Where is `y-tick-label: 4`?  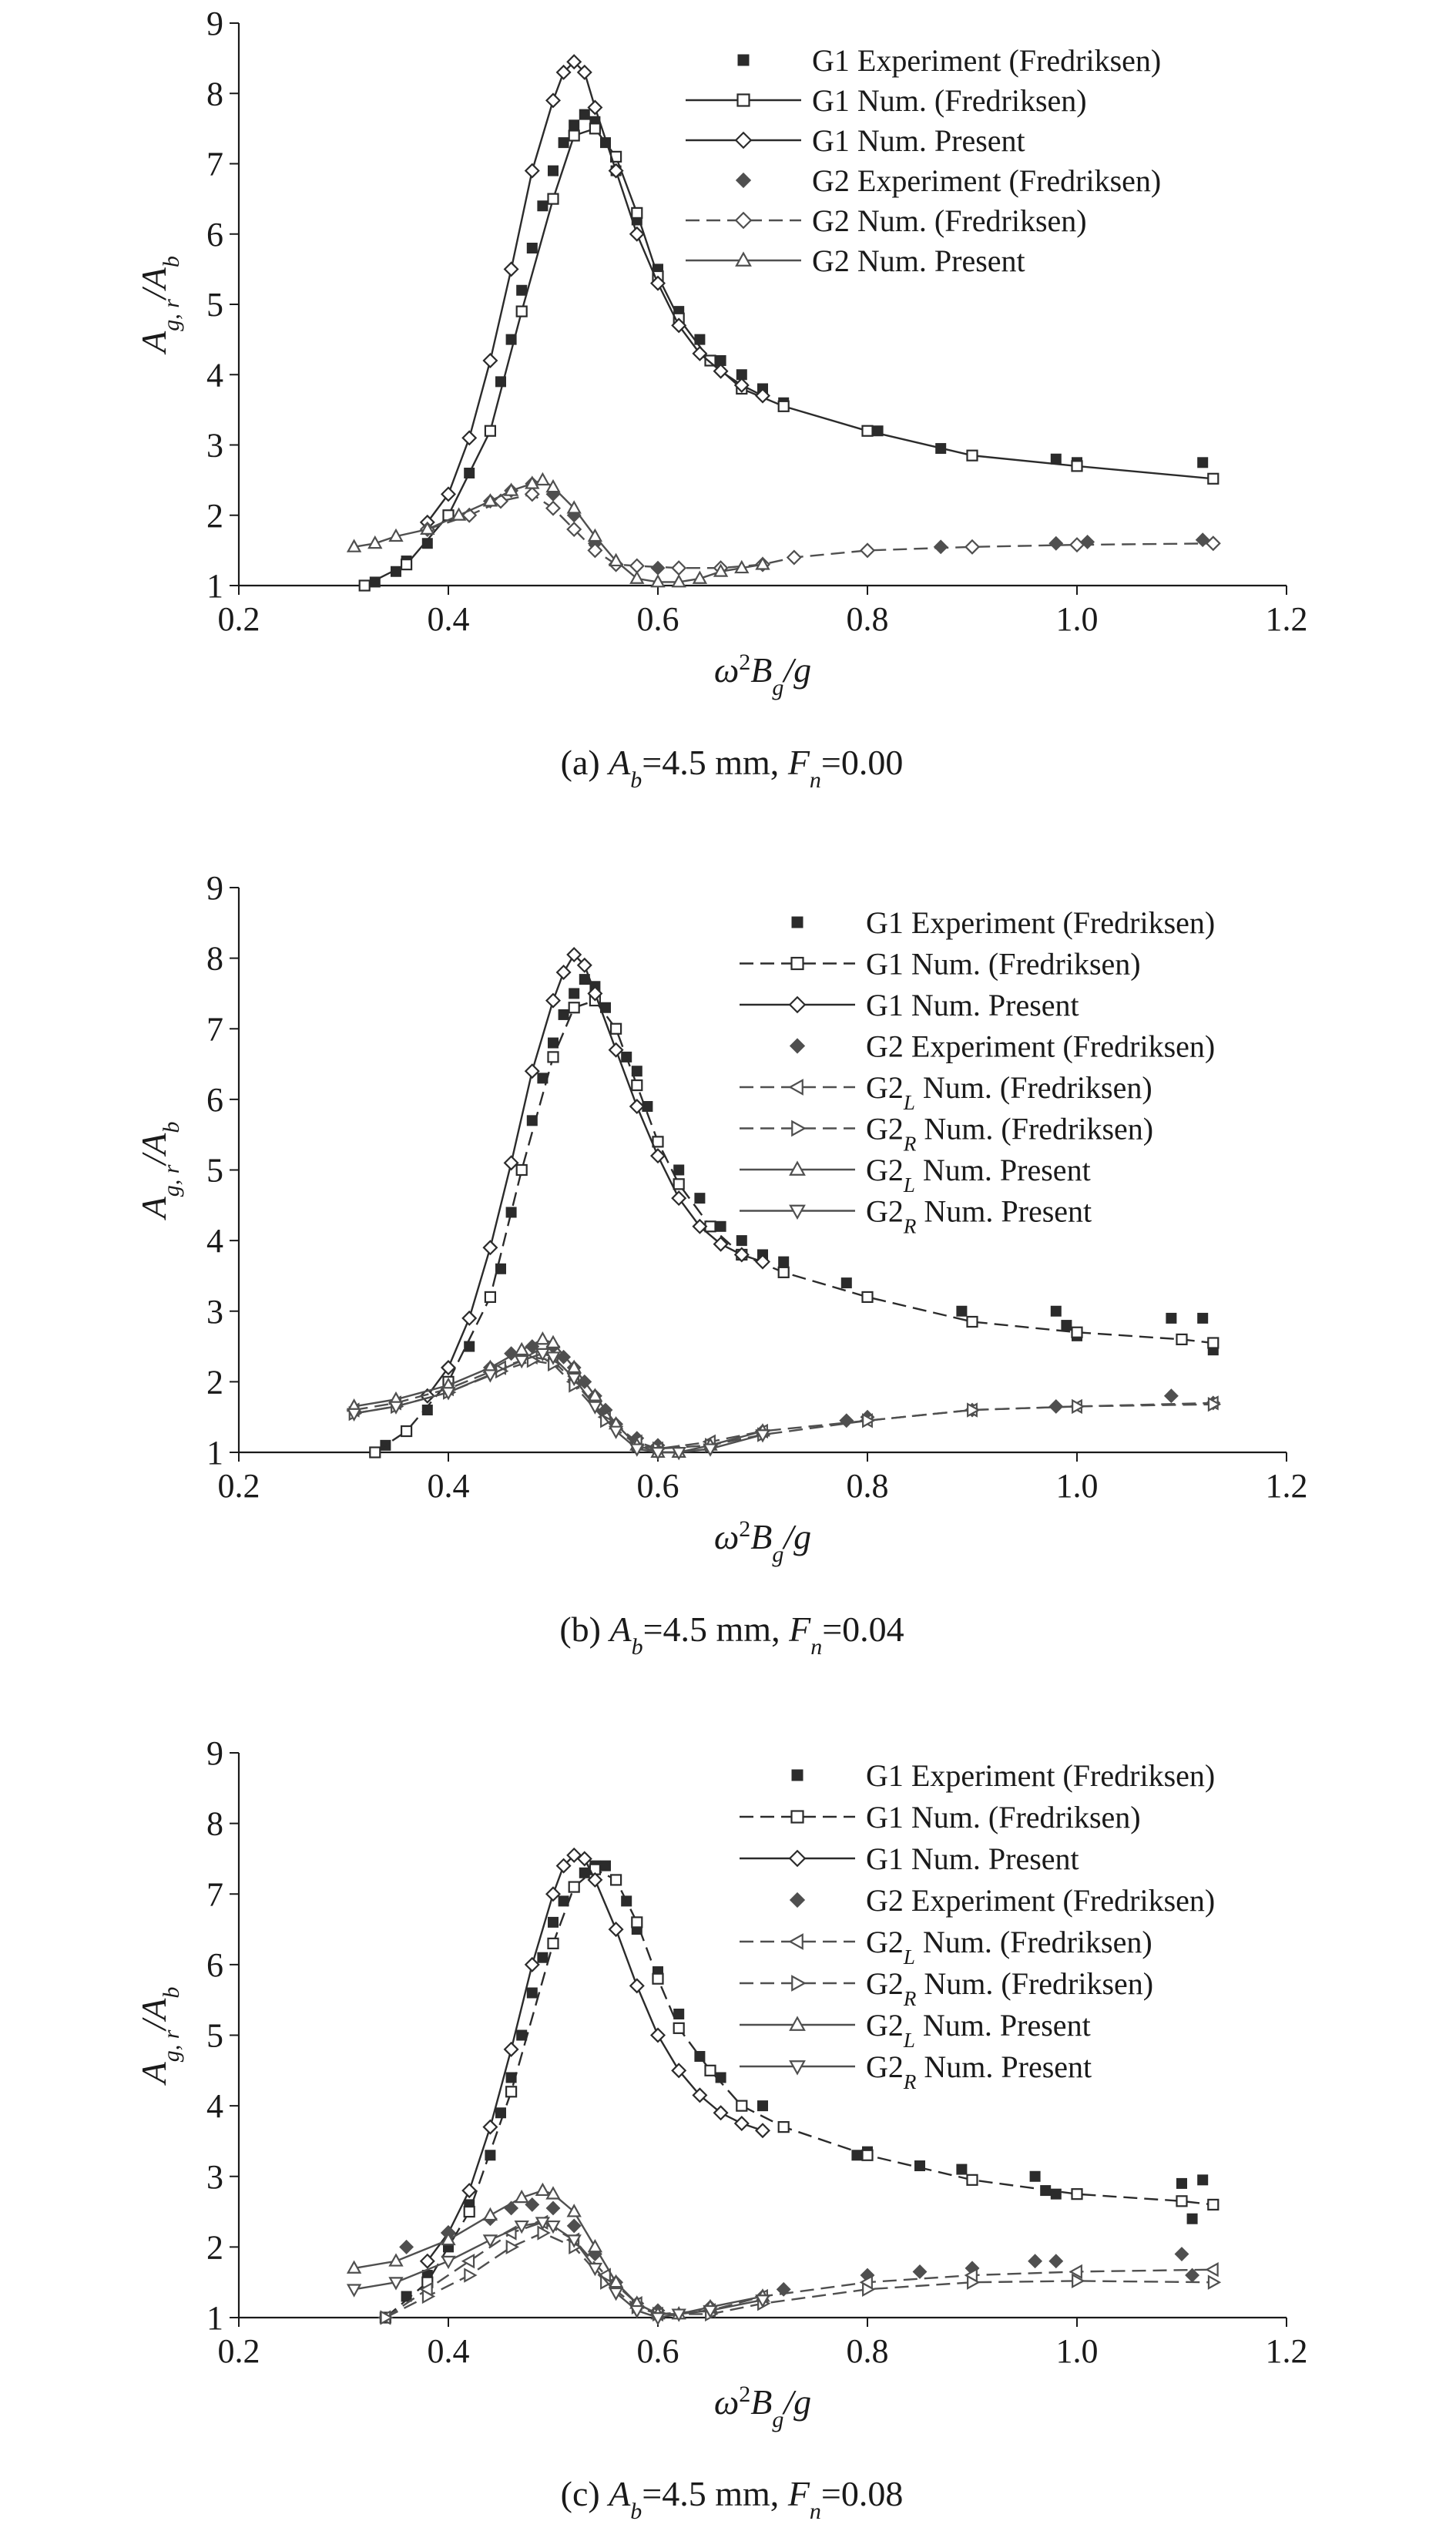 y-tick-label: 4 is located at coordinates (214, 375).